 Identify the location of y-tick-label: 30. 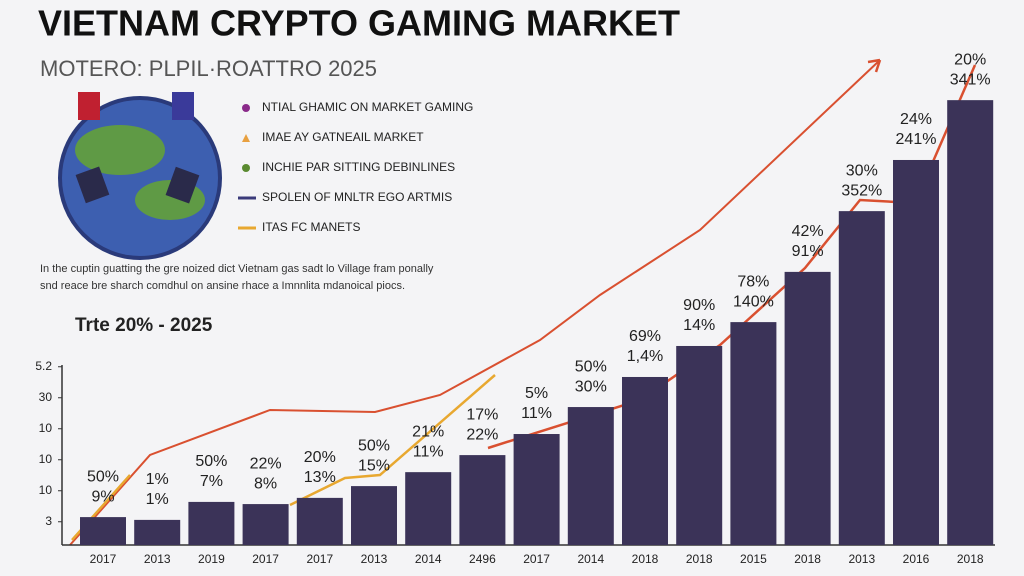
(46, 397).